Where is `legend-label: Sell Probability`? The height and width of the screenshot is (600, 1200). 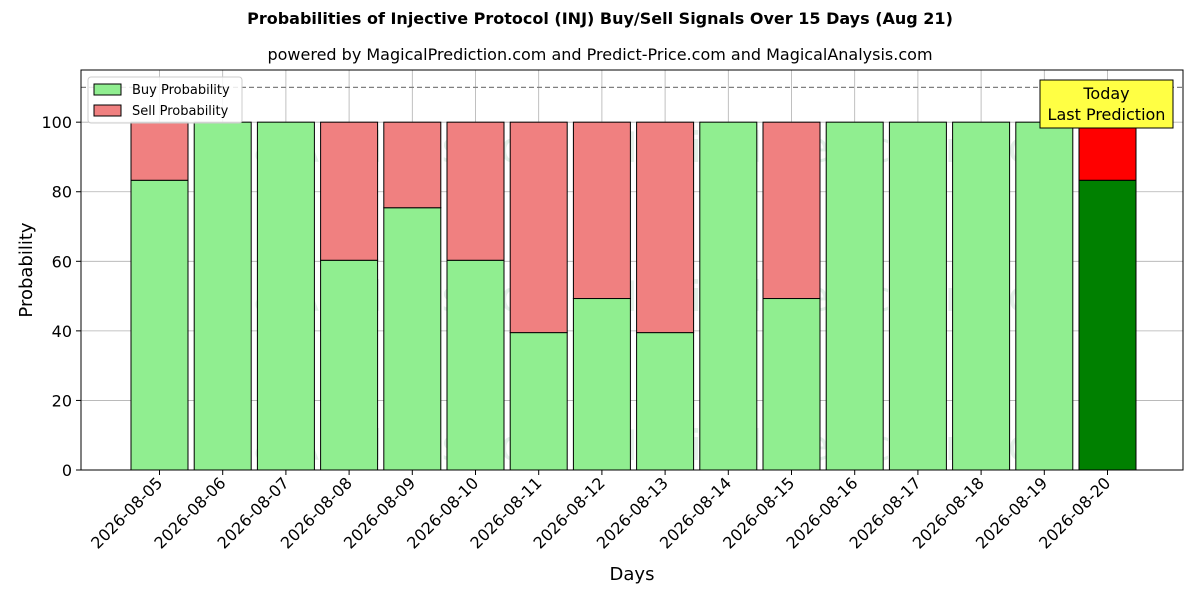
legend-label: Sell Probability is located at coordinates (180, 111).